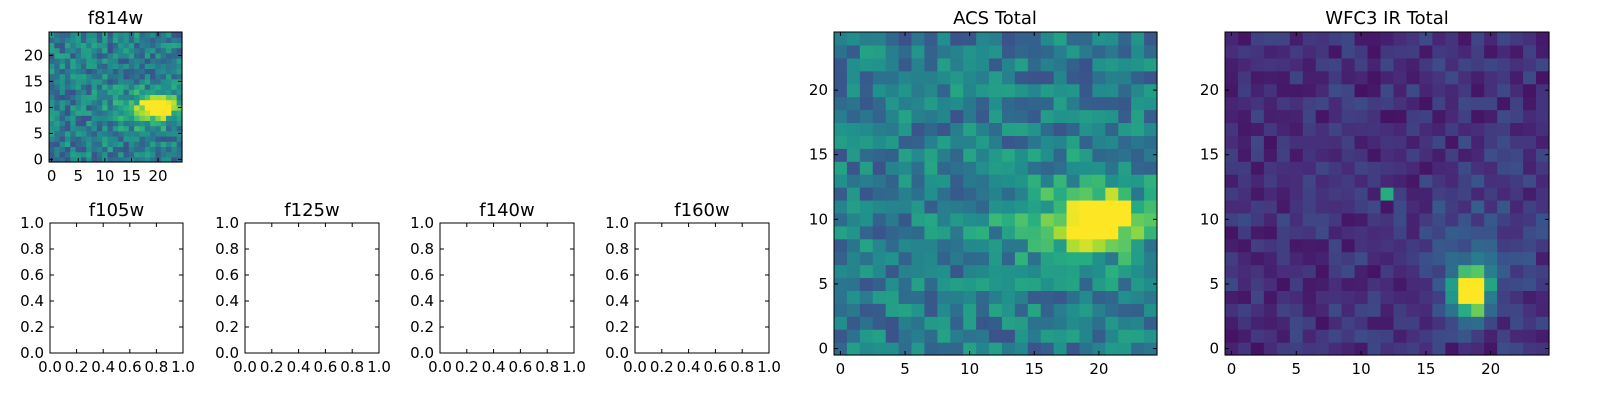  I want to click on y-tick-label: 15, so click(818, 155).